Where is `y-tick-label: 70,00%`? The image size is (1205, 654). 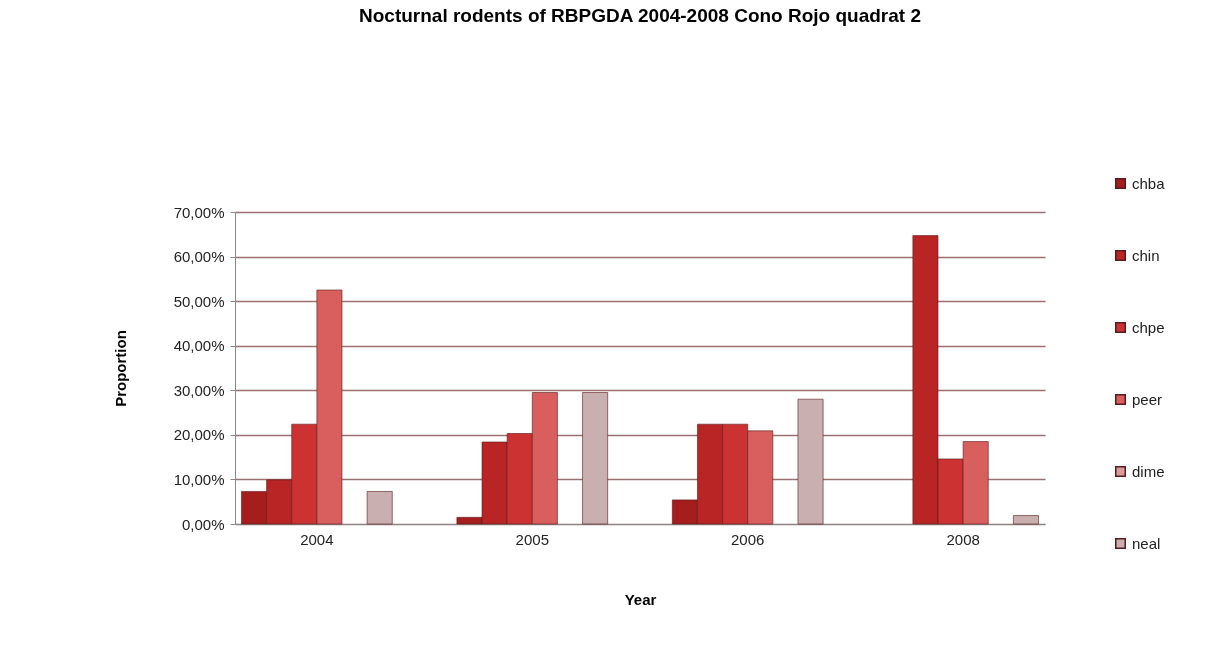
y-tick-label: 70,00% is located at coordinates (199, 212).